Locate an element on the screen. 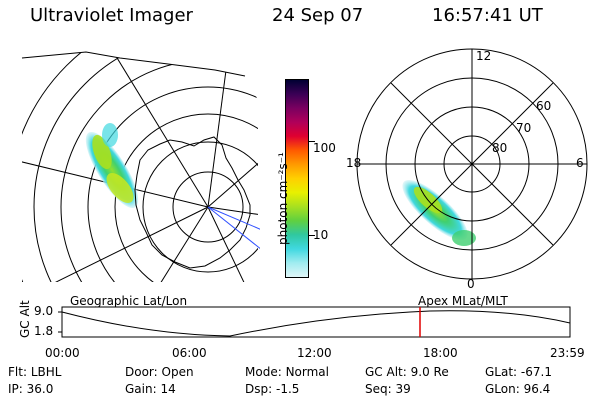 The image size is (600, 400). info-field: GC Alt: 9.0 Re is located at coordinates (407, 372).